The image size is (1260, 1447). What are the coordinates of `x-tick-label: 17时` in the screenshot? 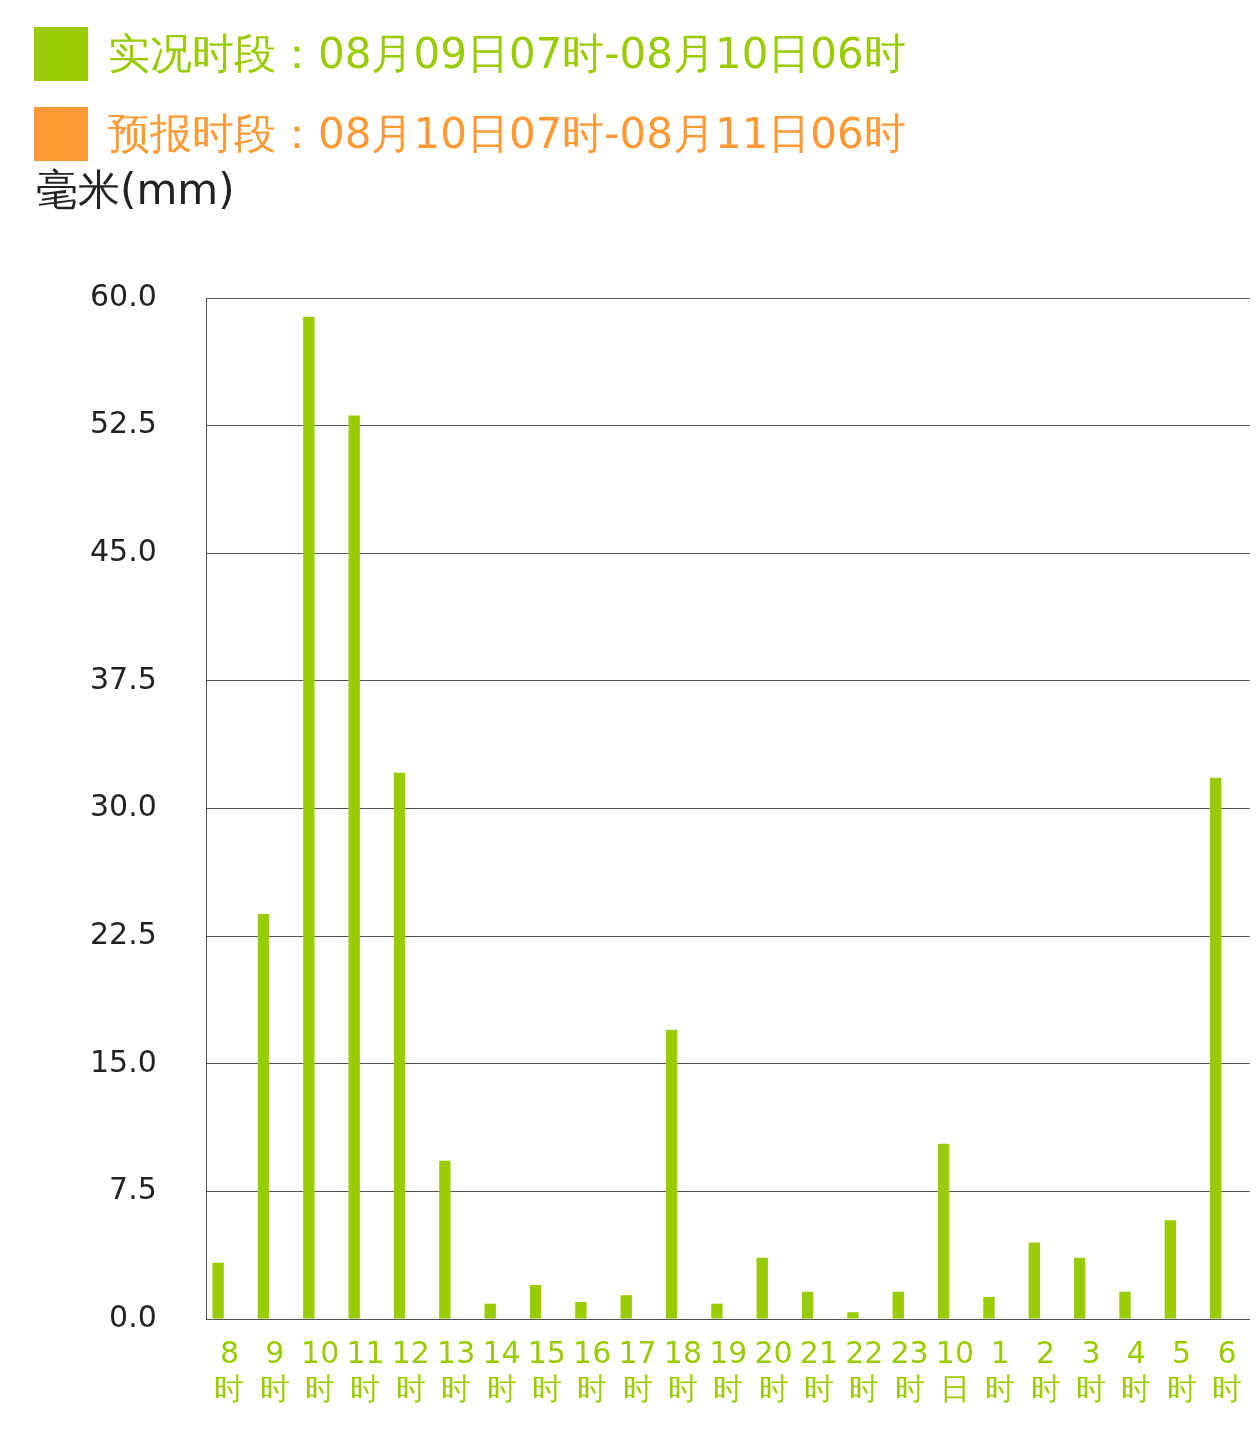 It's located at (637, 1370).